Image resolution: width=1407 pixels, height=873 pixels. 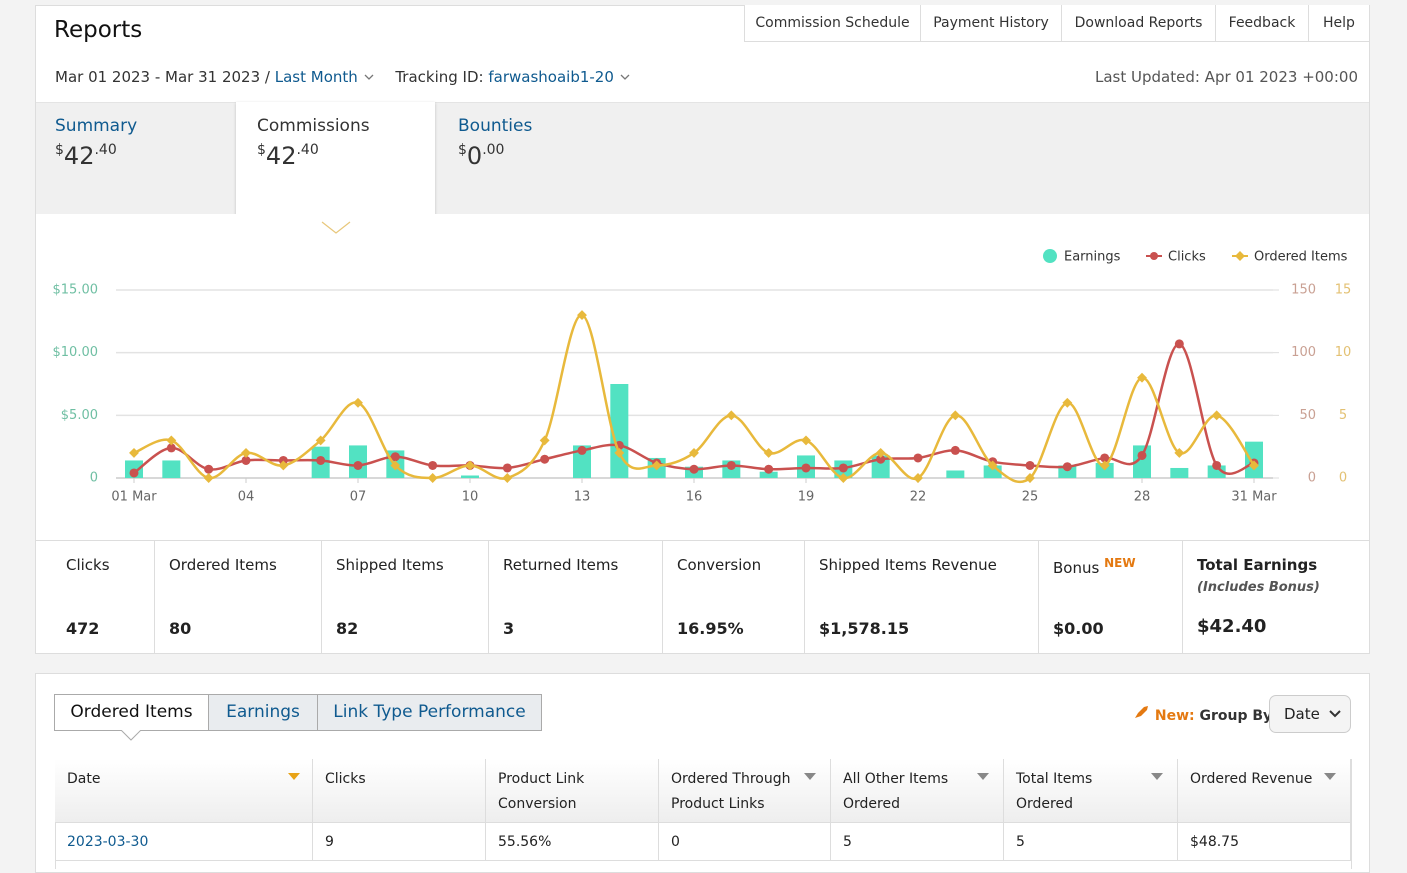 What do you see at coordinates (184, 790) in the screenshot?
I see `column-header: Date` at bounding box center [184, 790].